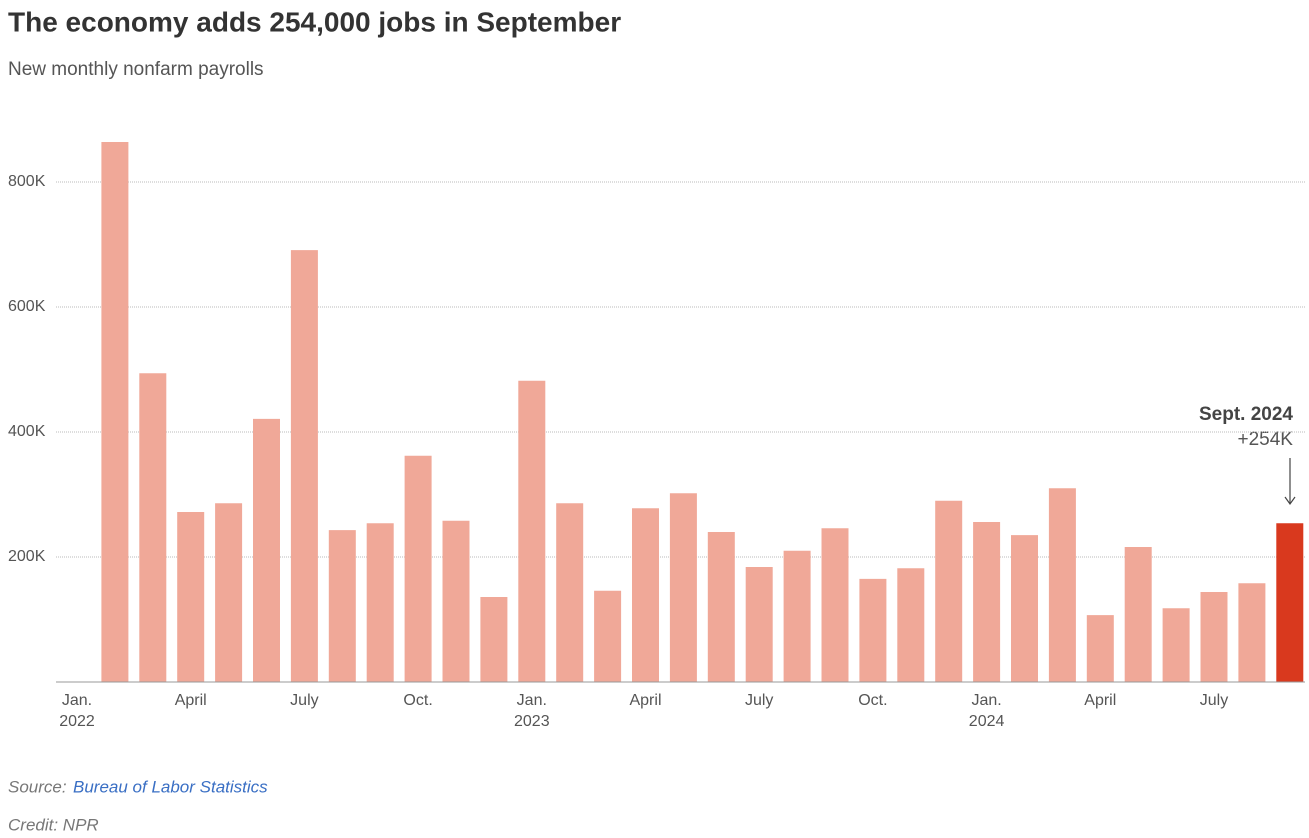  What do you see at coordinates (170, 786) in the screenshot?
I see `source-link: Bureau of Labor Statistics` at bounding box center [170, 786].